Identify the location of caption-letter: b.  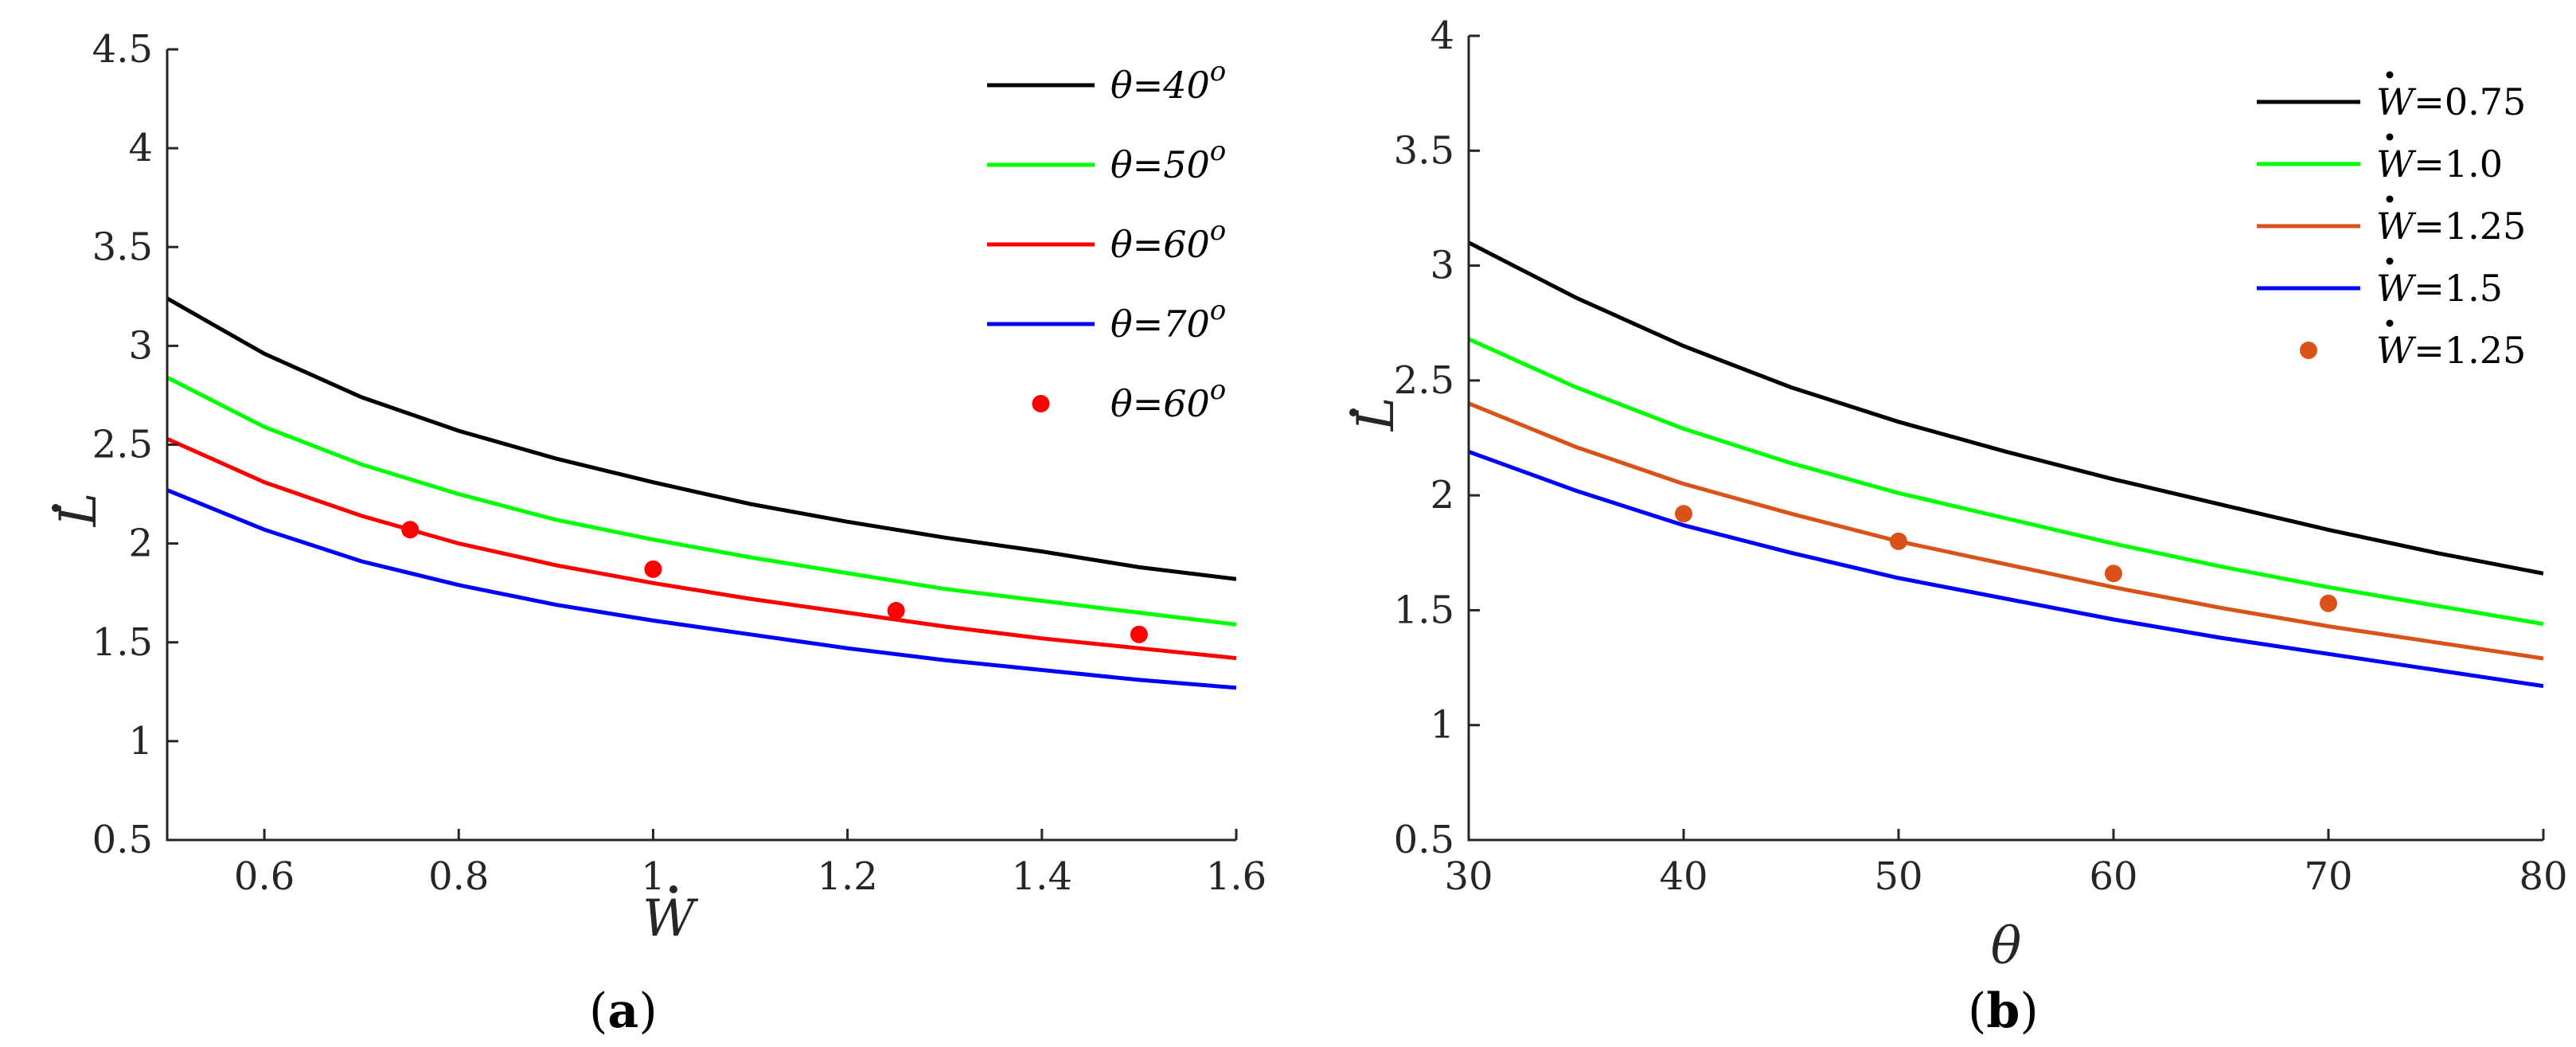
(2003, 1011).